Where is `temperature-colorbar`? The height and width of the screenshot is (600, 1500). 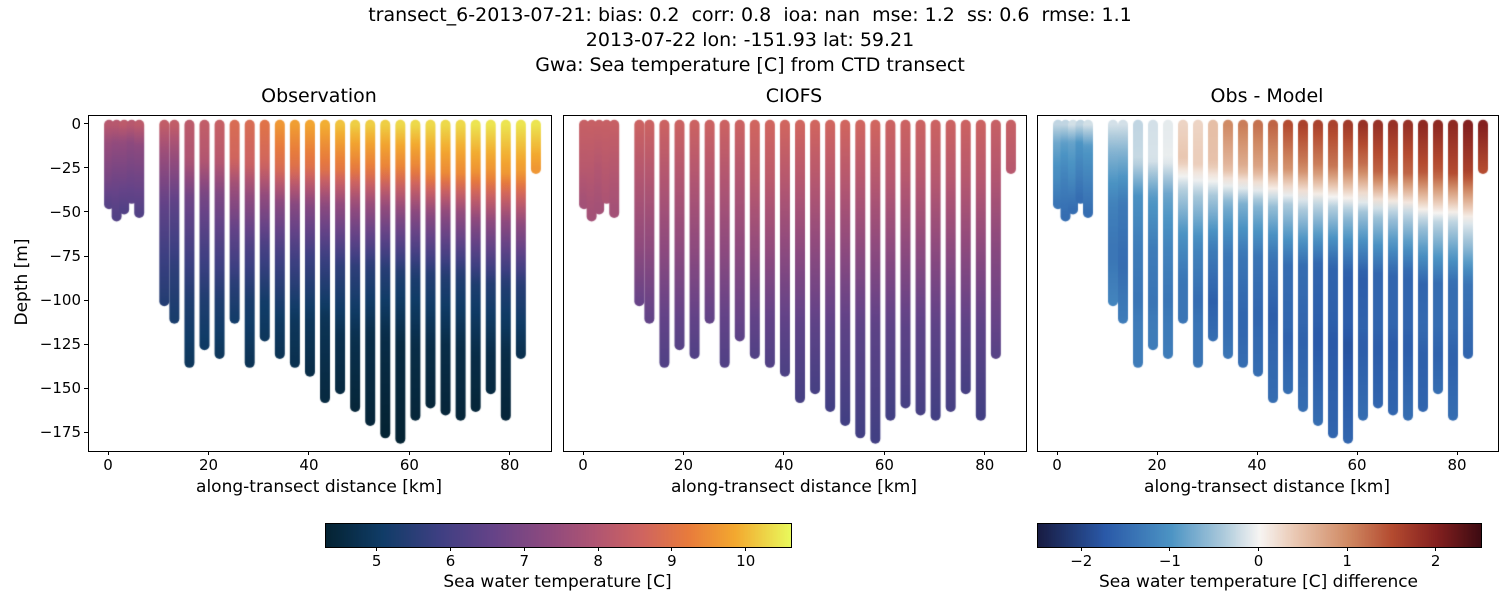
temperature-colorbar is located at coordinates (558, 535).